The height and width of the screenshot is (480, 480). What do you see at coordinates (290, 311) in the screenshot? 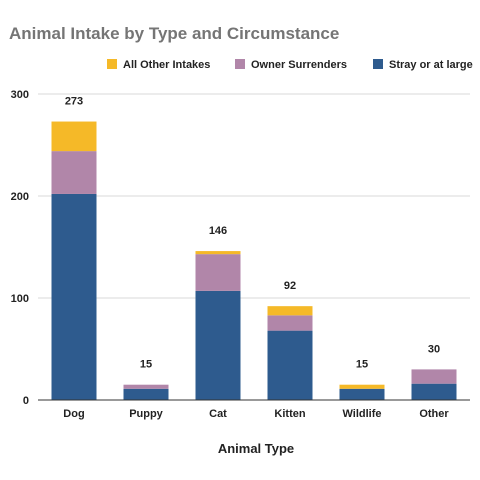
I see `bar-kitten-all-other-intakes` at bounding box center [290, 311].